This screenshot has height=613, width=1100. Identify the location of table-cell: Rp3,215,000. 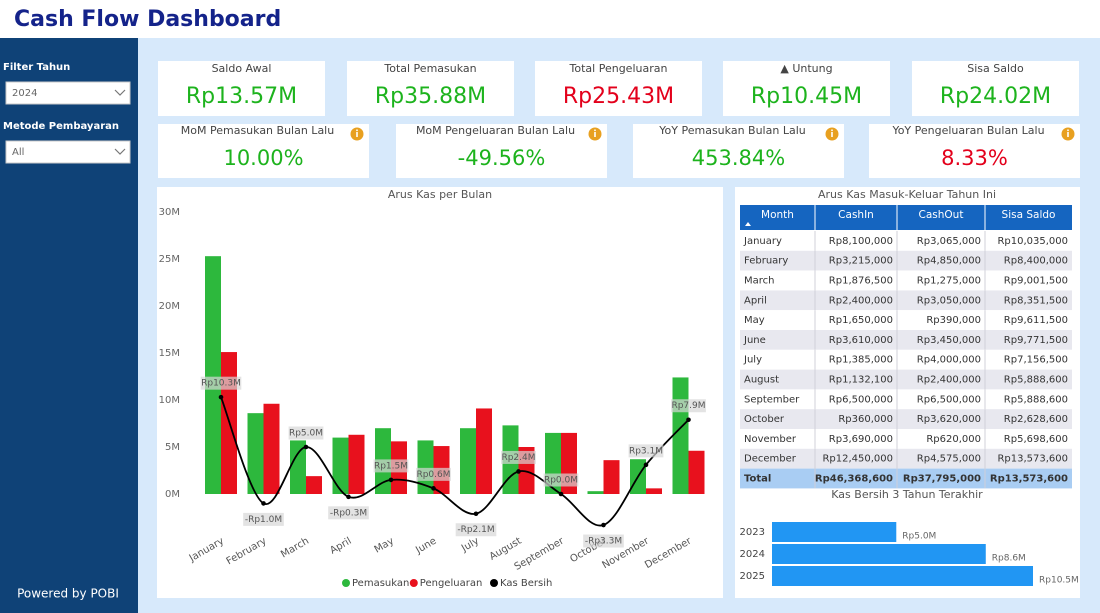
(861, 261).